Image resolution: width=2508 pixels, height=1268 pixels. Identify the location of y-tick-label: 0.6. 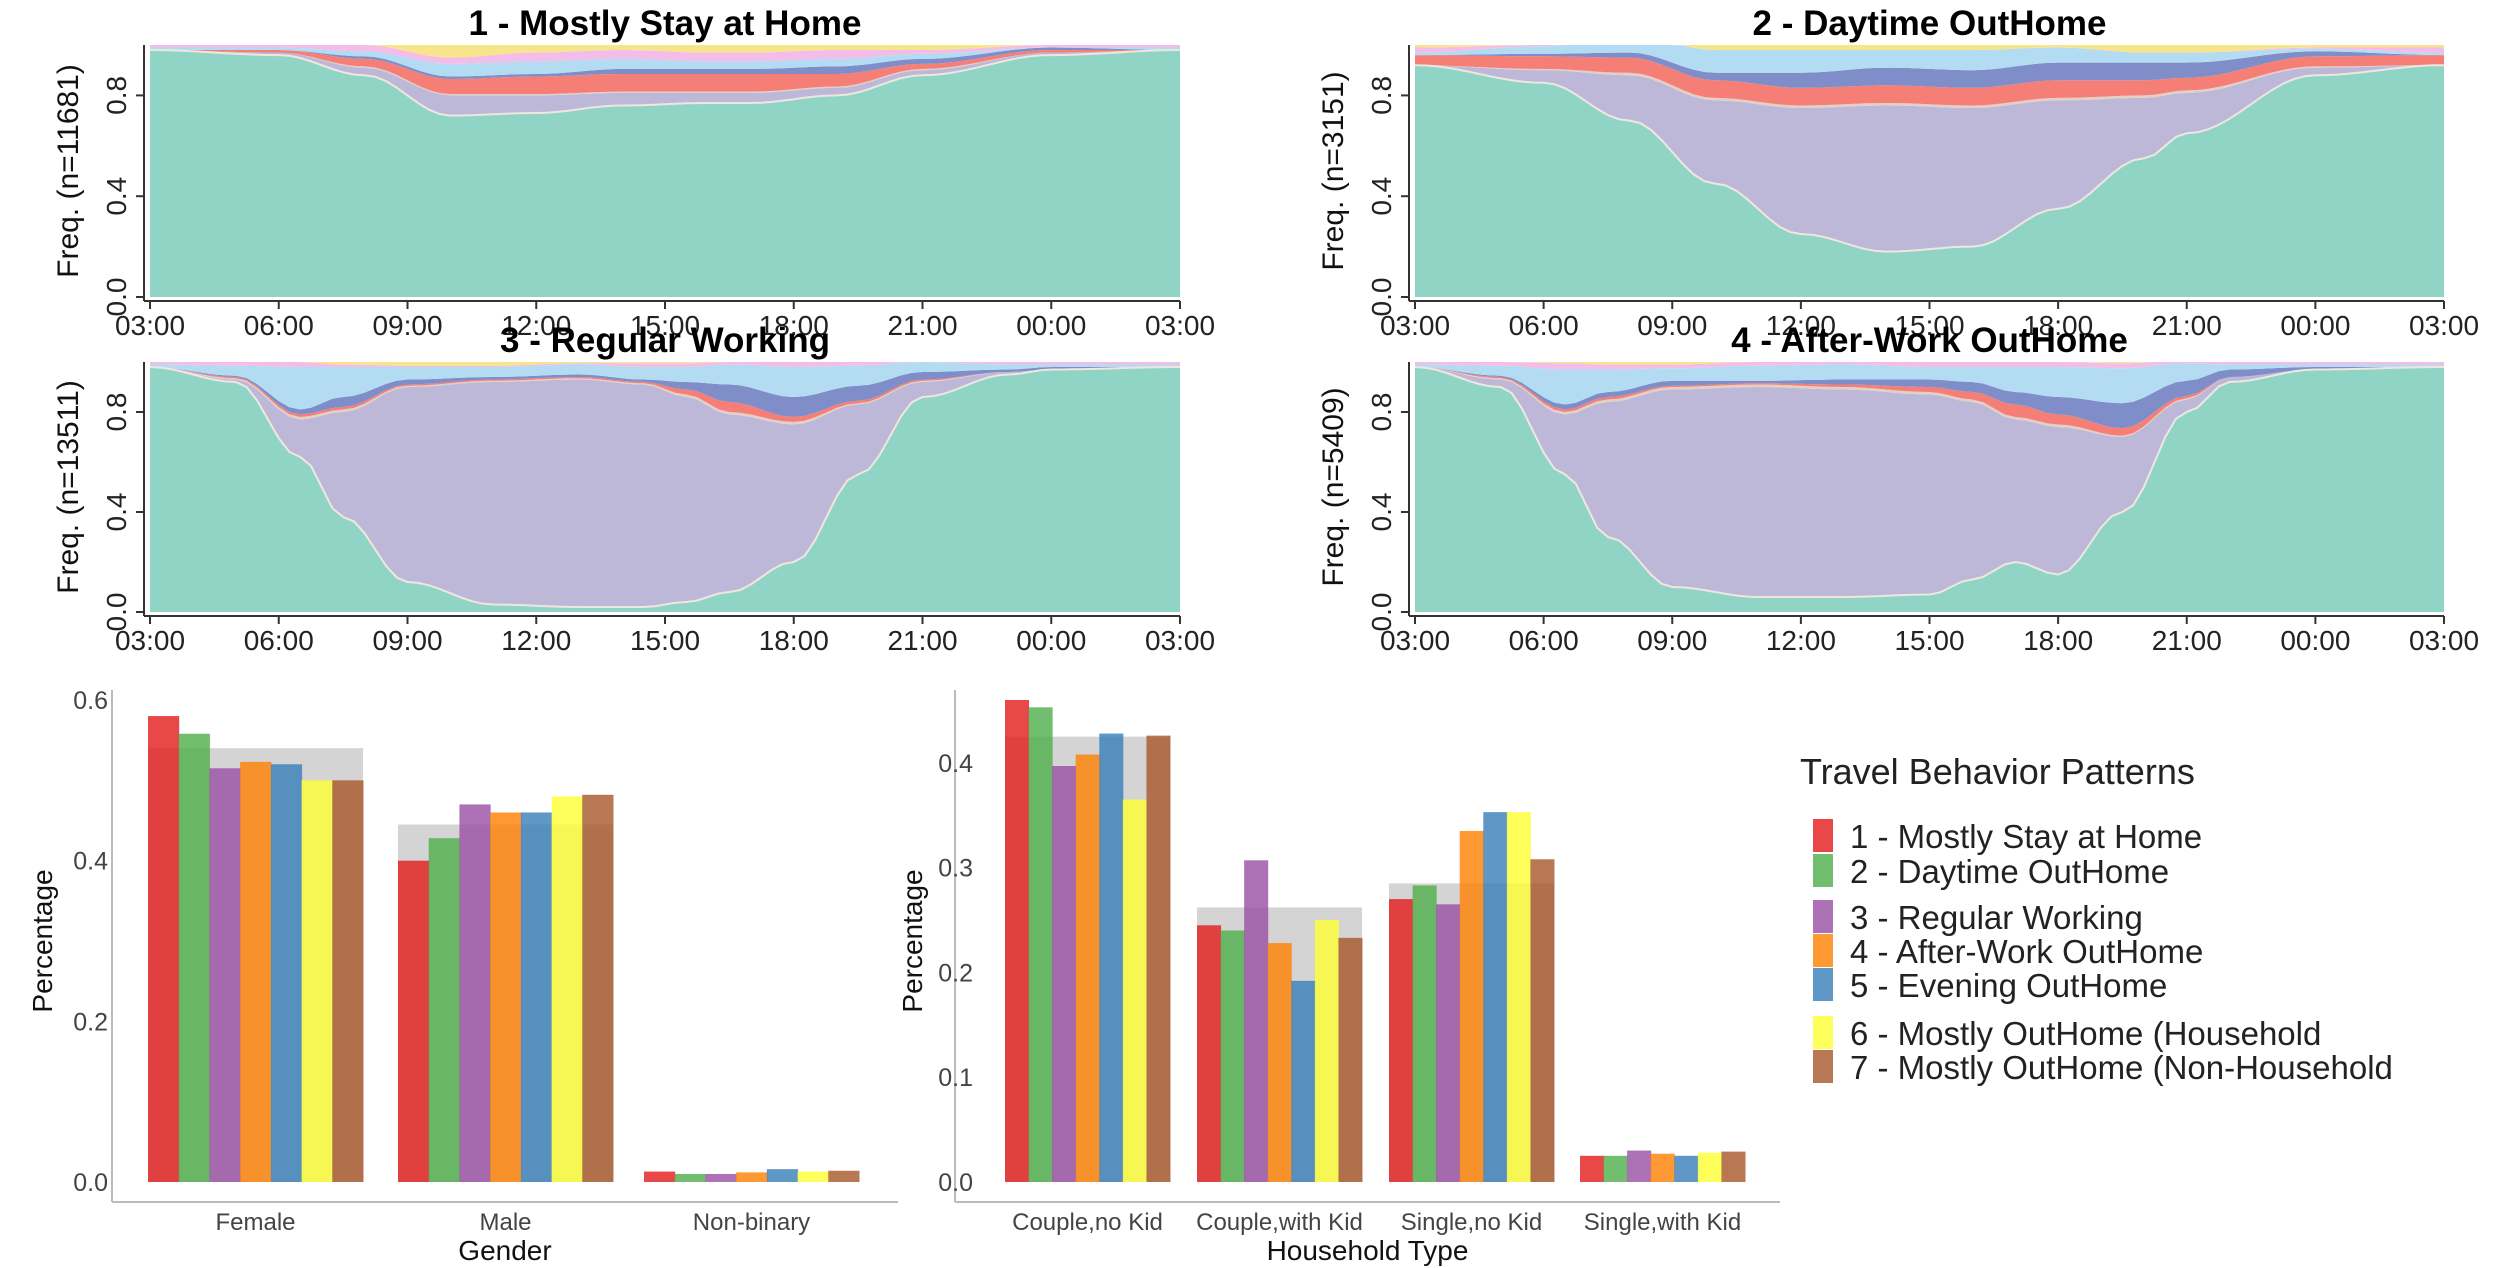
(90, 701).